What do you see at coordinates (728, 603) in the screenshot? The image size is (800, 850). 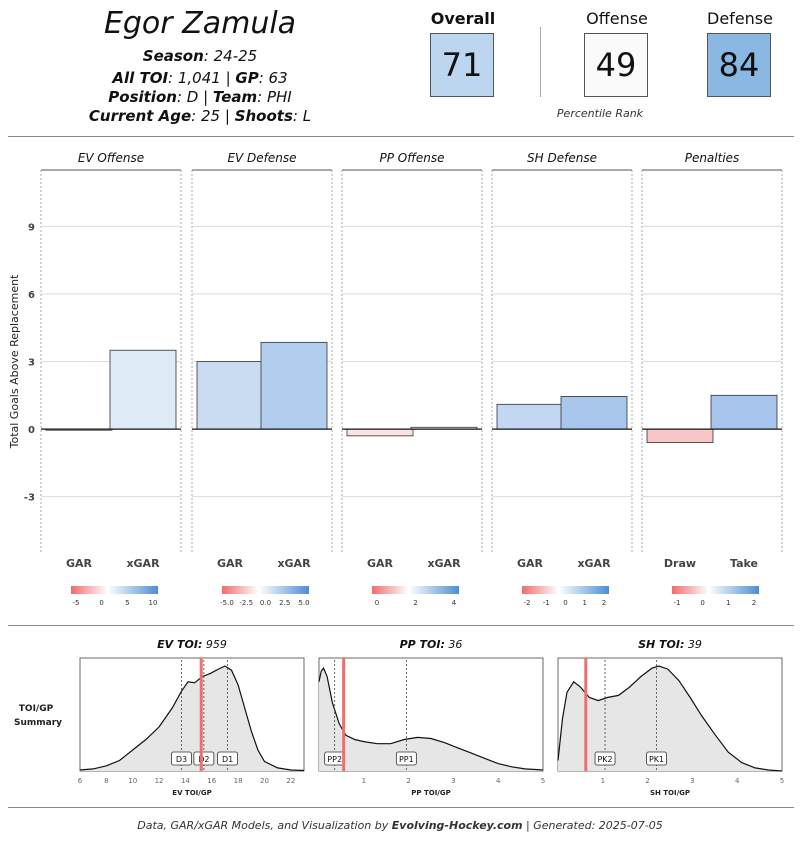 I see `legend-tick-label: 1` at bounding box center [728, 603].